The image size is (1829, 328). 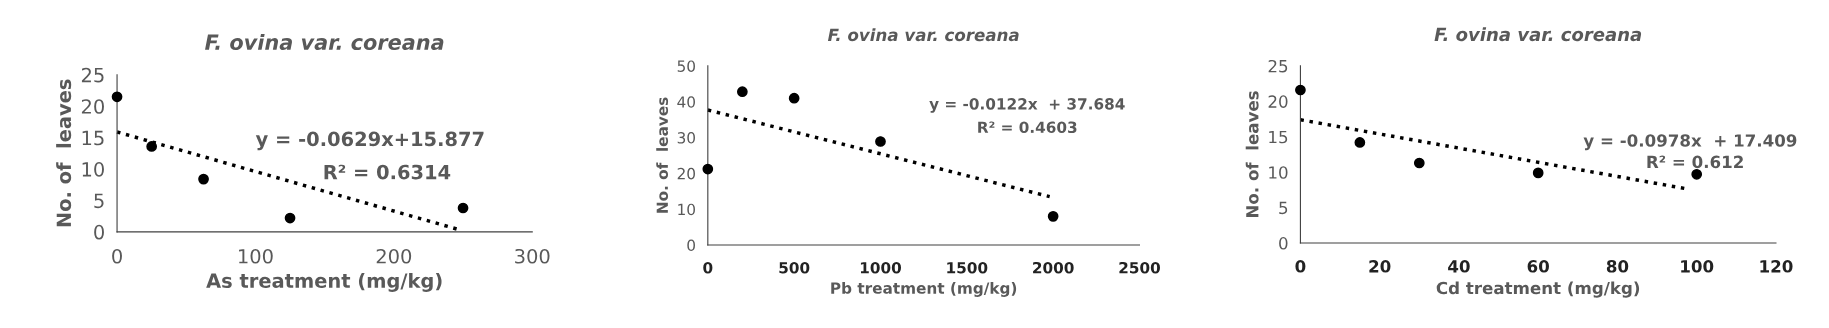 What do you see at coordinates (1538, 266) in the screenshot?
I see `x-tick-label: 60` at bounding box center [1538, 266].